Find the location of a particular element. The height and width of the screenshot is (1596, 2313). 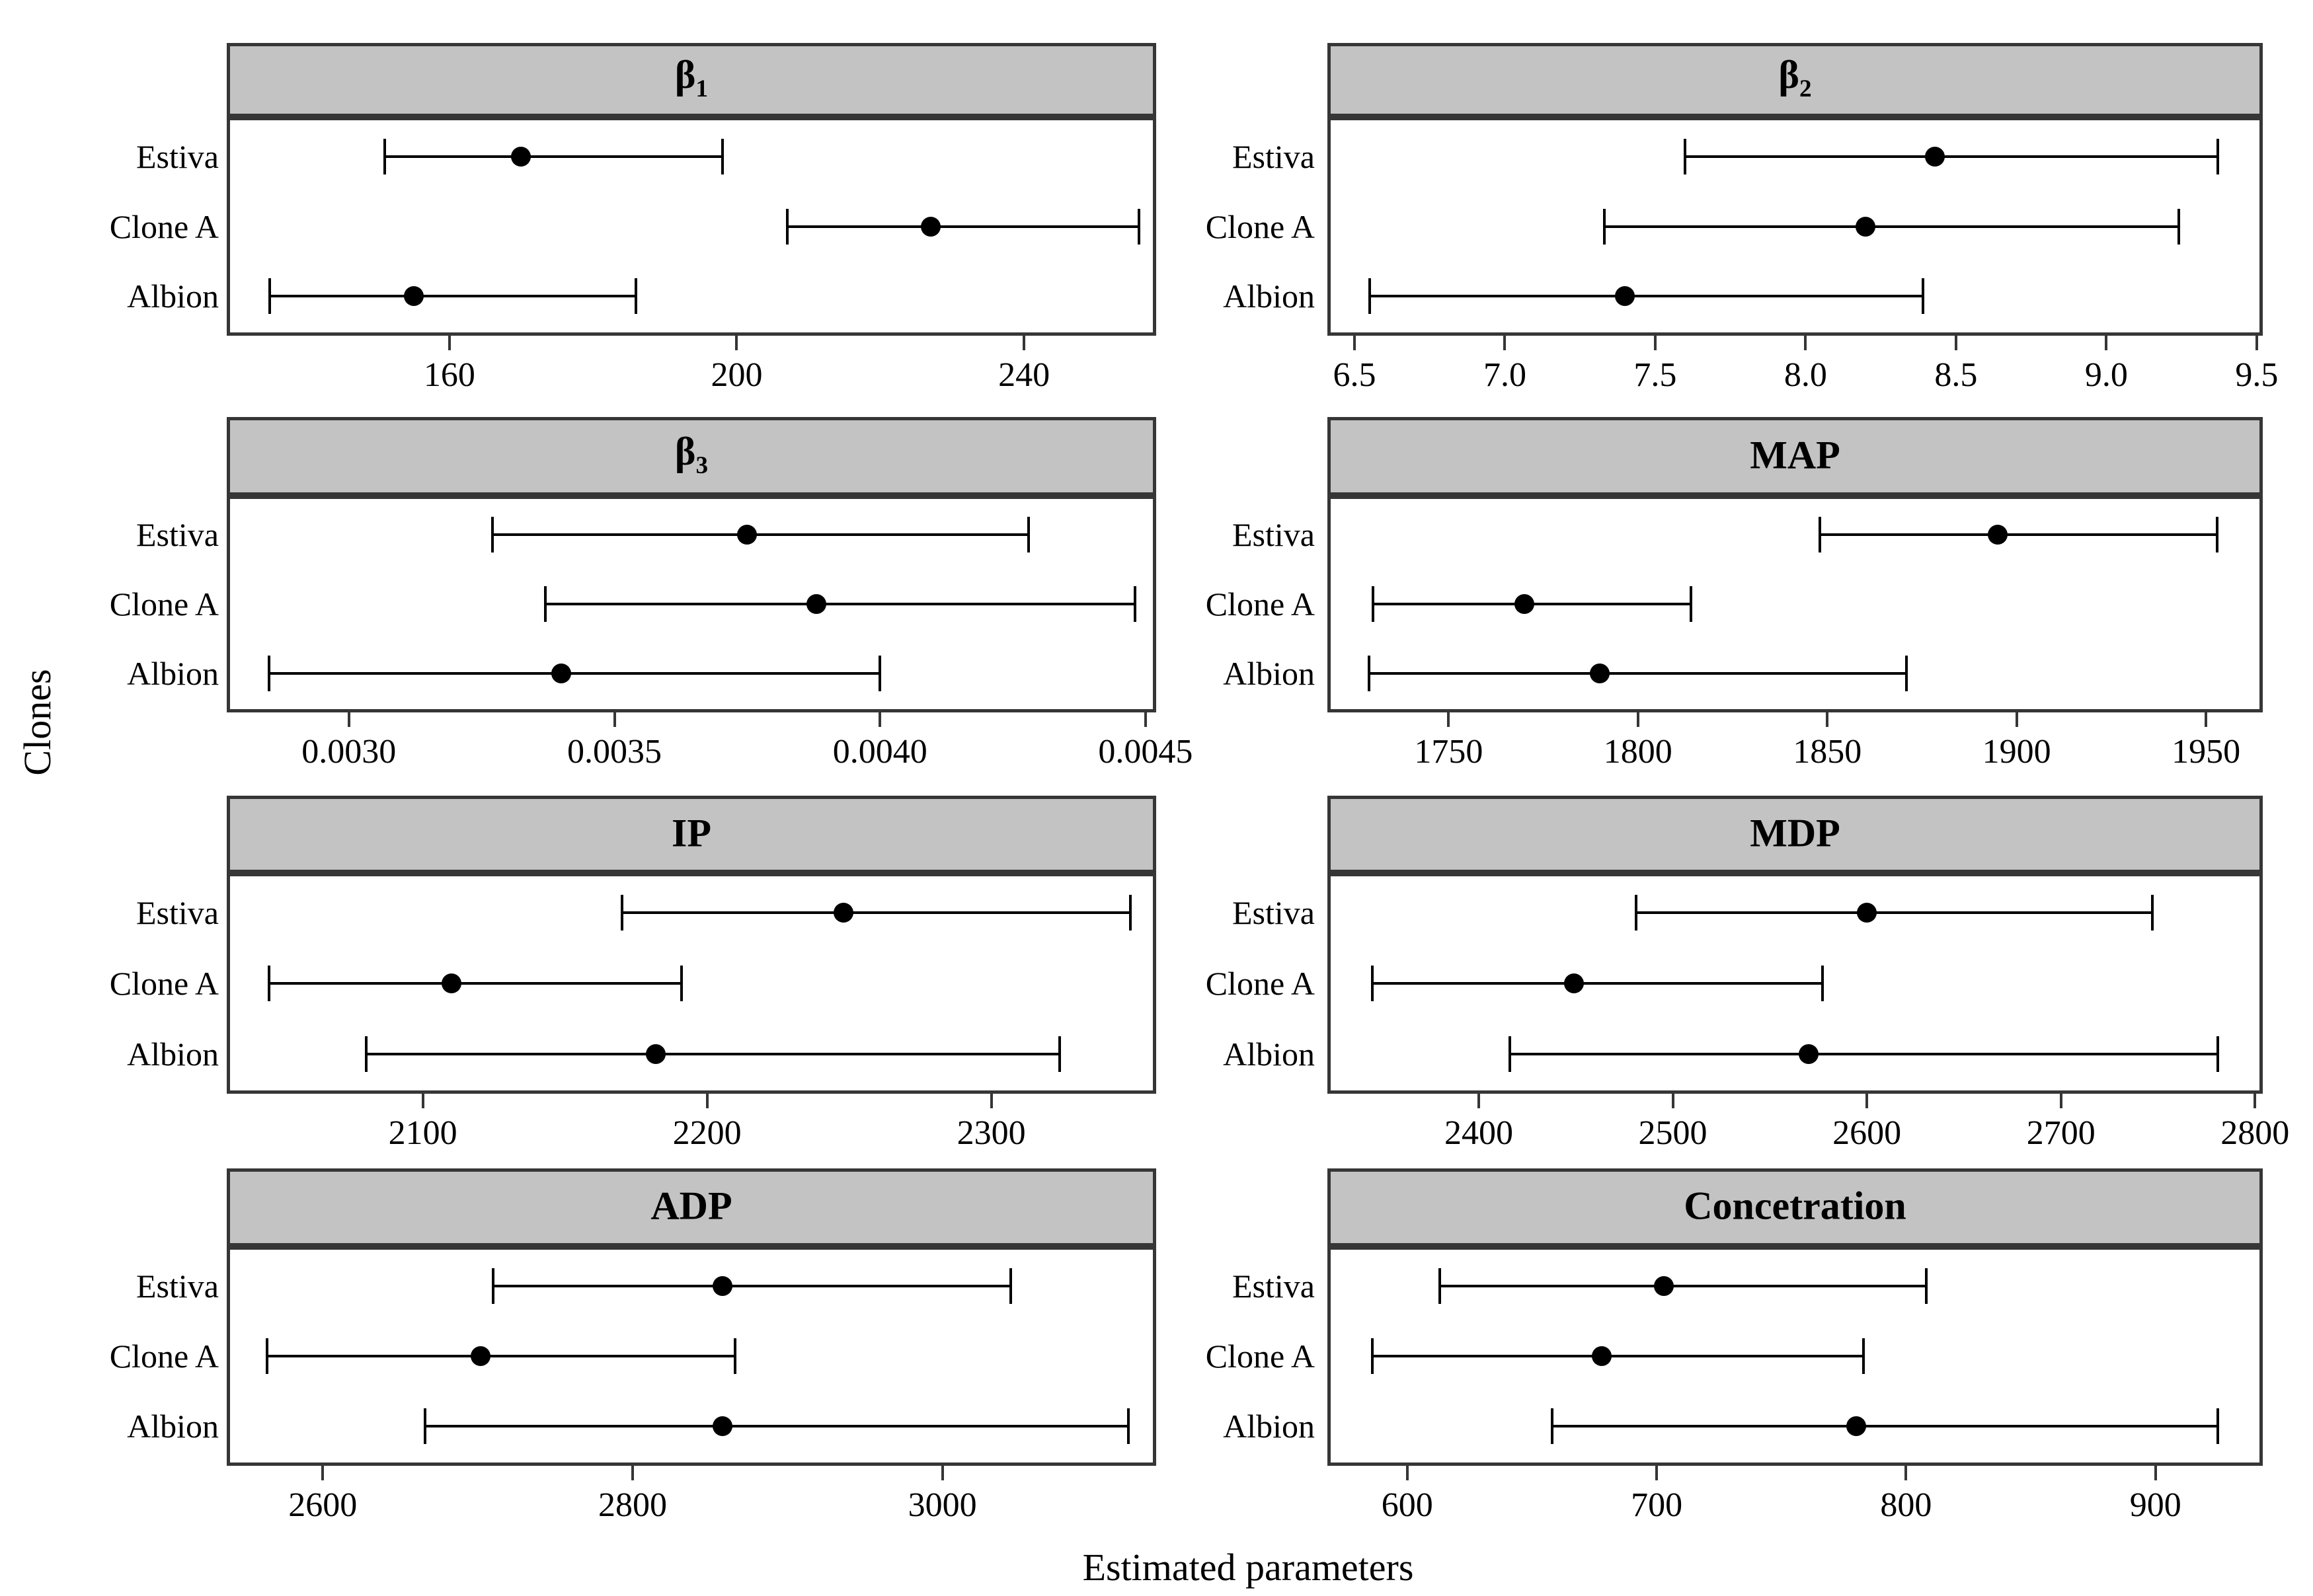

panel-title-subscript: 1 is located at coordinates (702, 89).